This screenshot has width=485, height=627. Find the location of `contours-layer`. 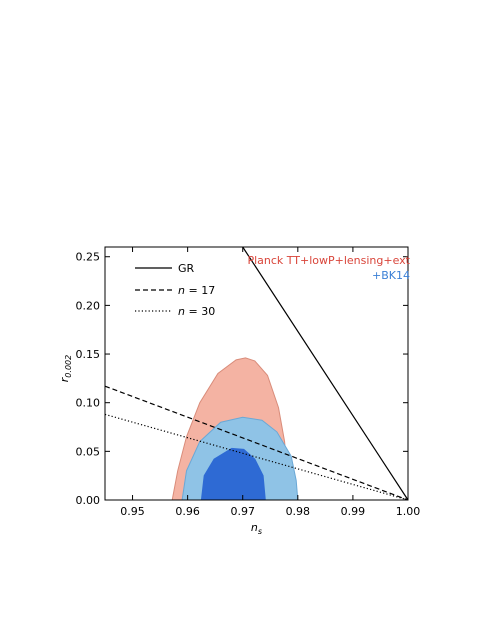

contours-layer is located at coordinates (235, 429).